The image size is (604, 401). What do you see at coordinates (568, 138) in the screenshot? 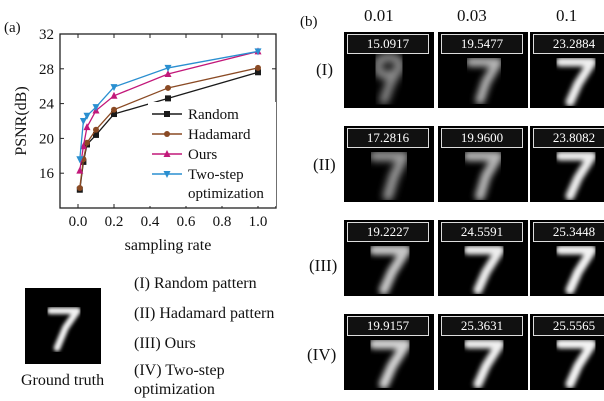
I see `psnr-value: 23.8082` at bounding box center [568, 138].